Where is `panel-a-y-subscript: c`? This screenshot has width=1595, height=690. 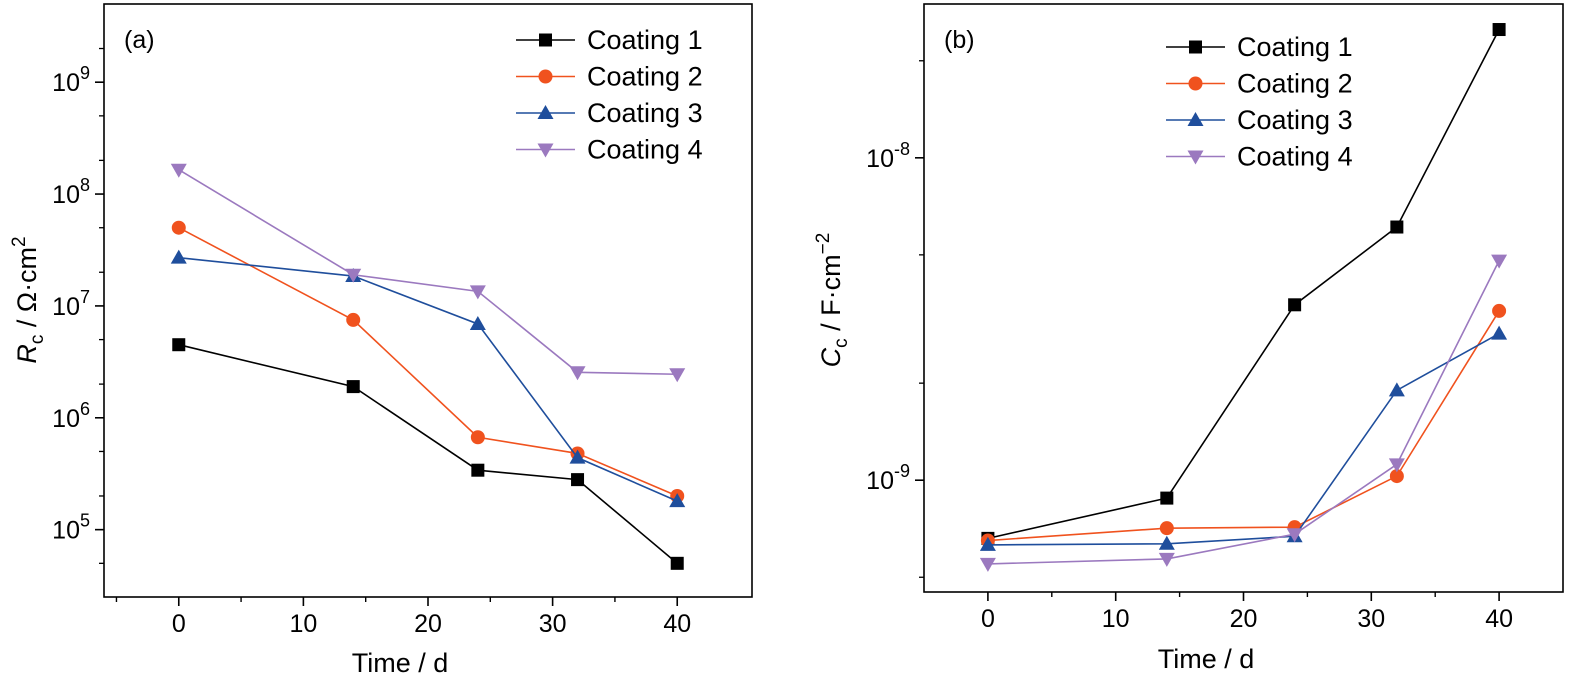 panel-a-y-subscript: c is located at coordinates (37, 340).